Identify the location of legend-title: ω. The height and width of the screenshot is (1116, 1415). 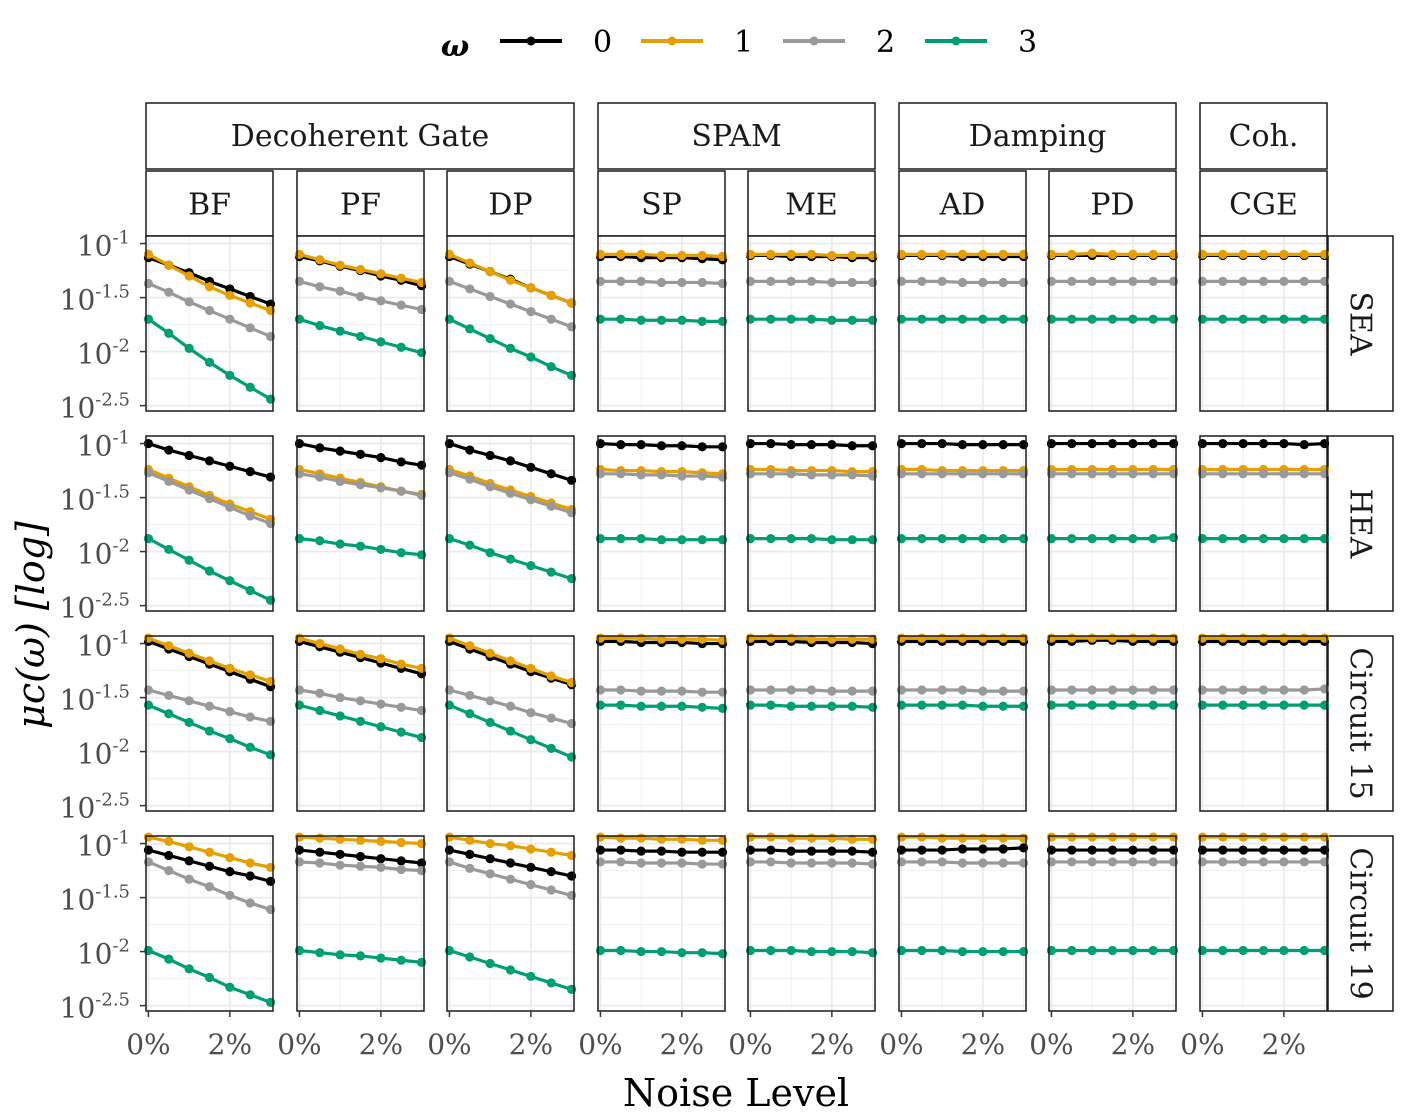
(455, 46).